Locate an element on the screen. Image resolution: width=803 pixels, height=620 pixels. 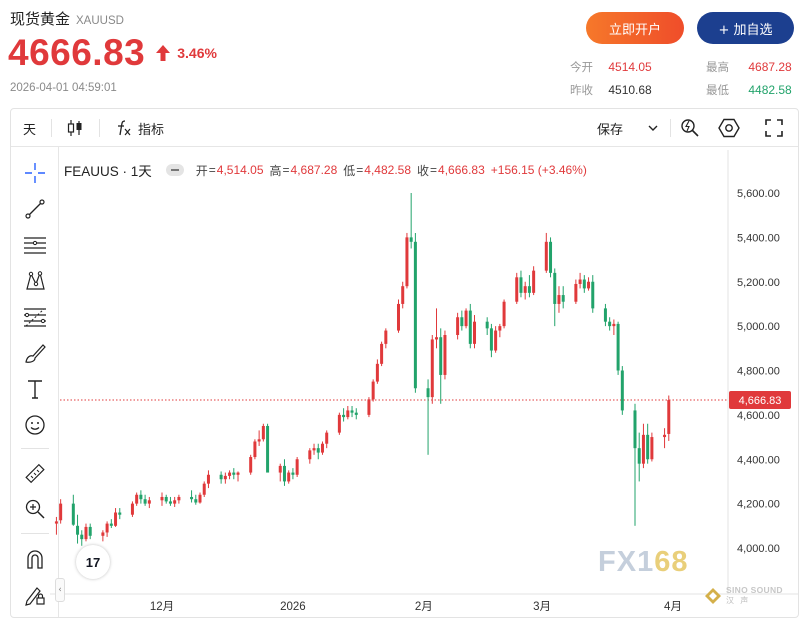
quote-timestamp: 2026-04-01 04:59:01 is located at coordinates (63, 88).